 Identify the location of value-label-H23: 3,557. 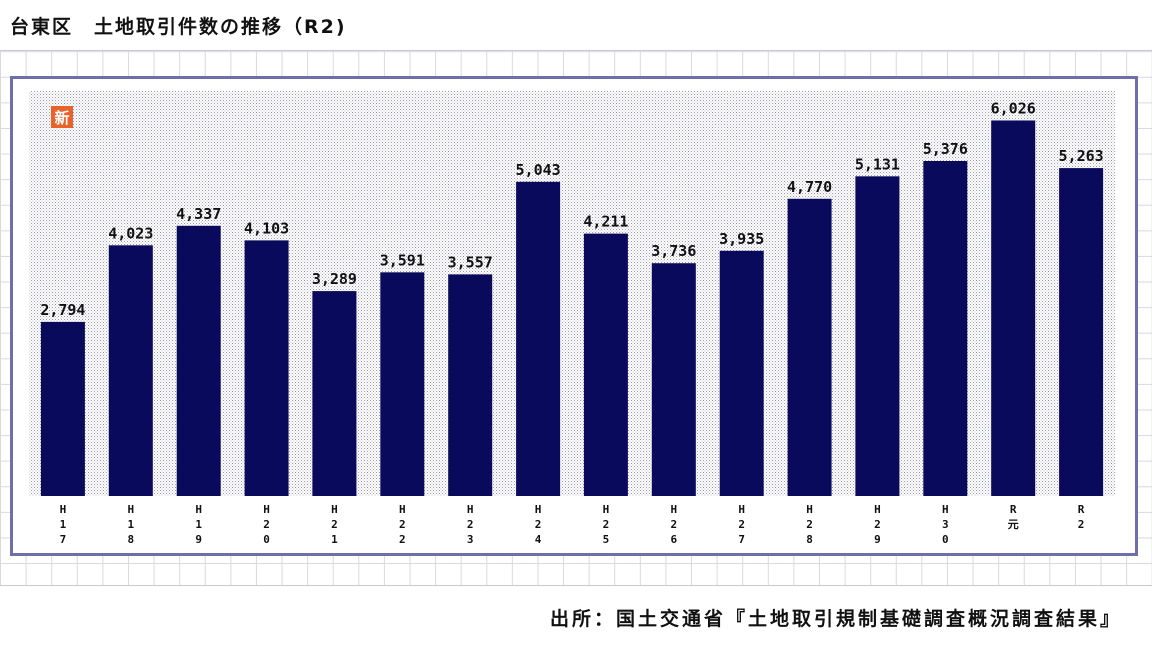
(470, 262).